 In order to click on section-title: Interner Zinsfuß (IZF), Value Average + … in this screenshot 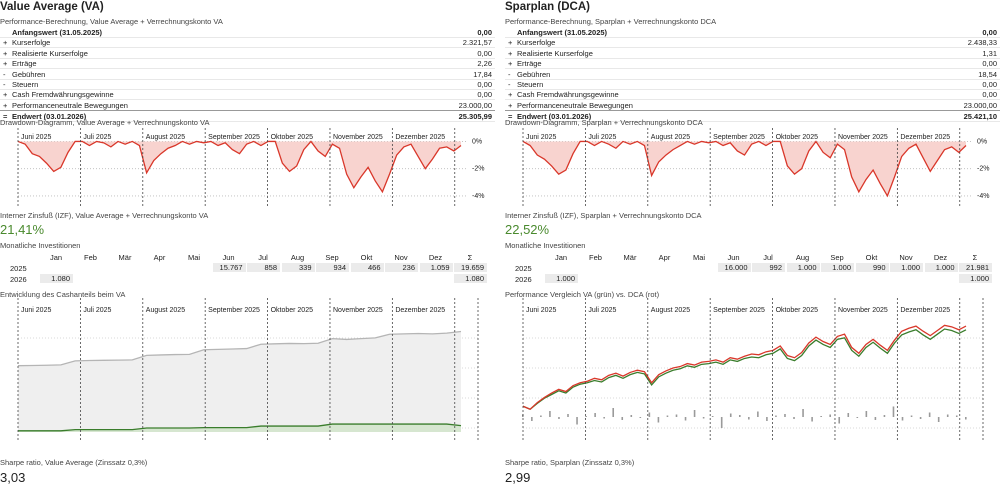, I will do `click(104, 215)`.